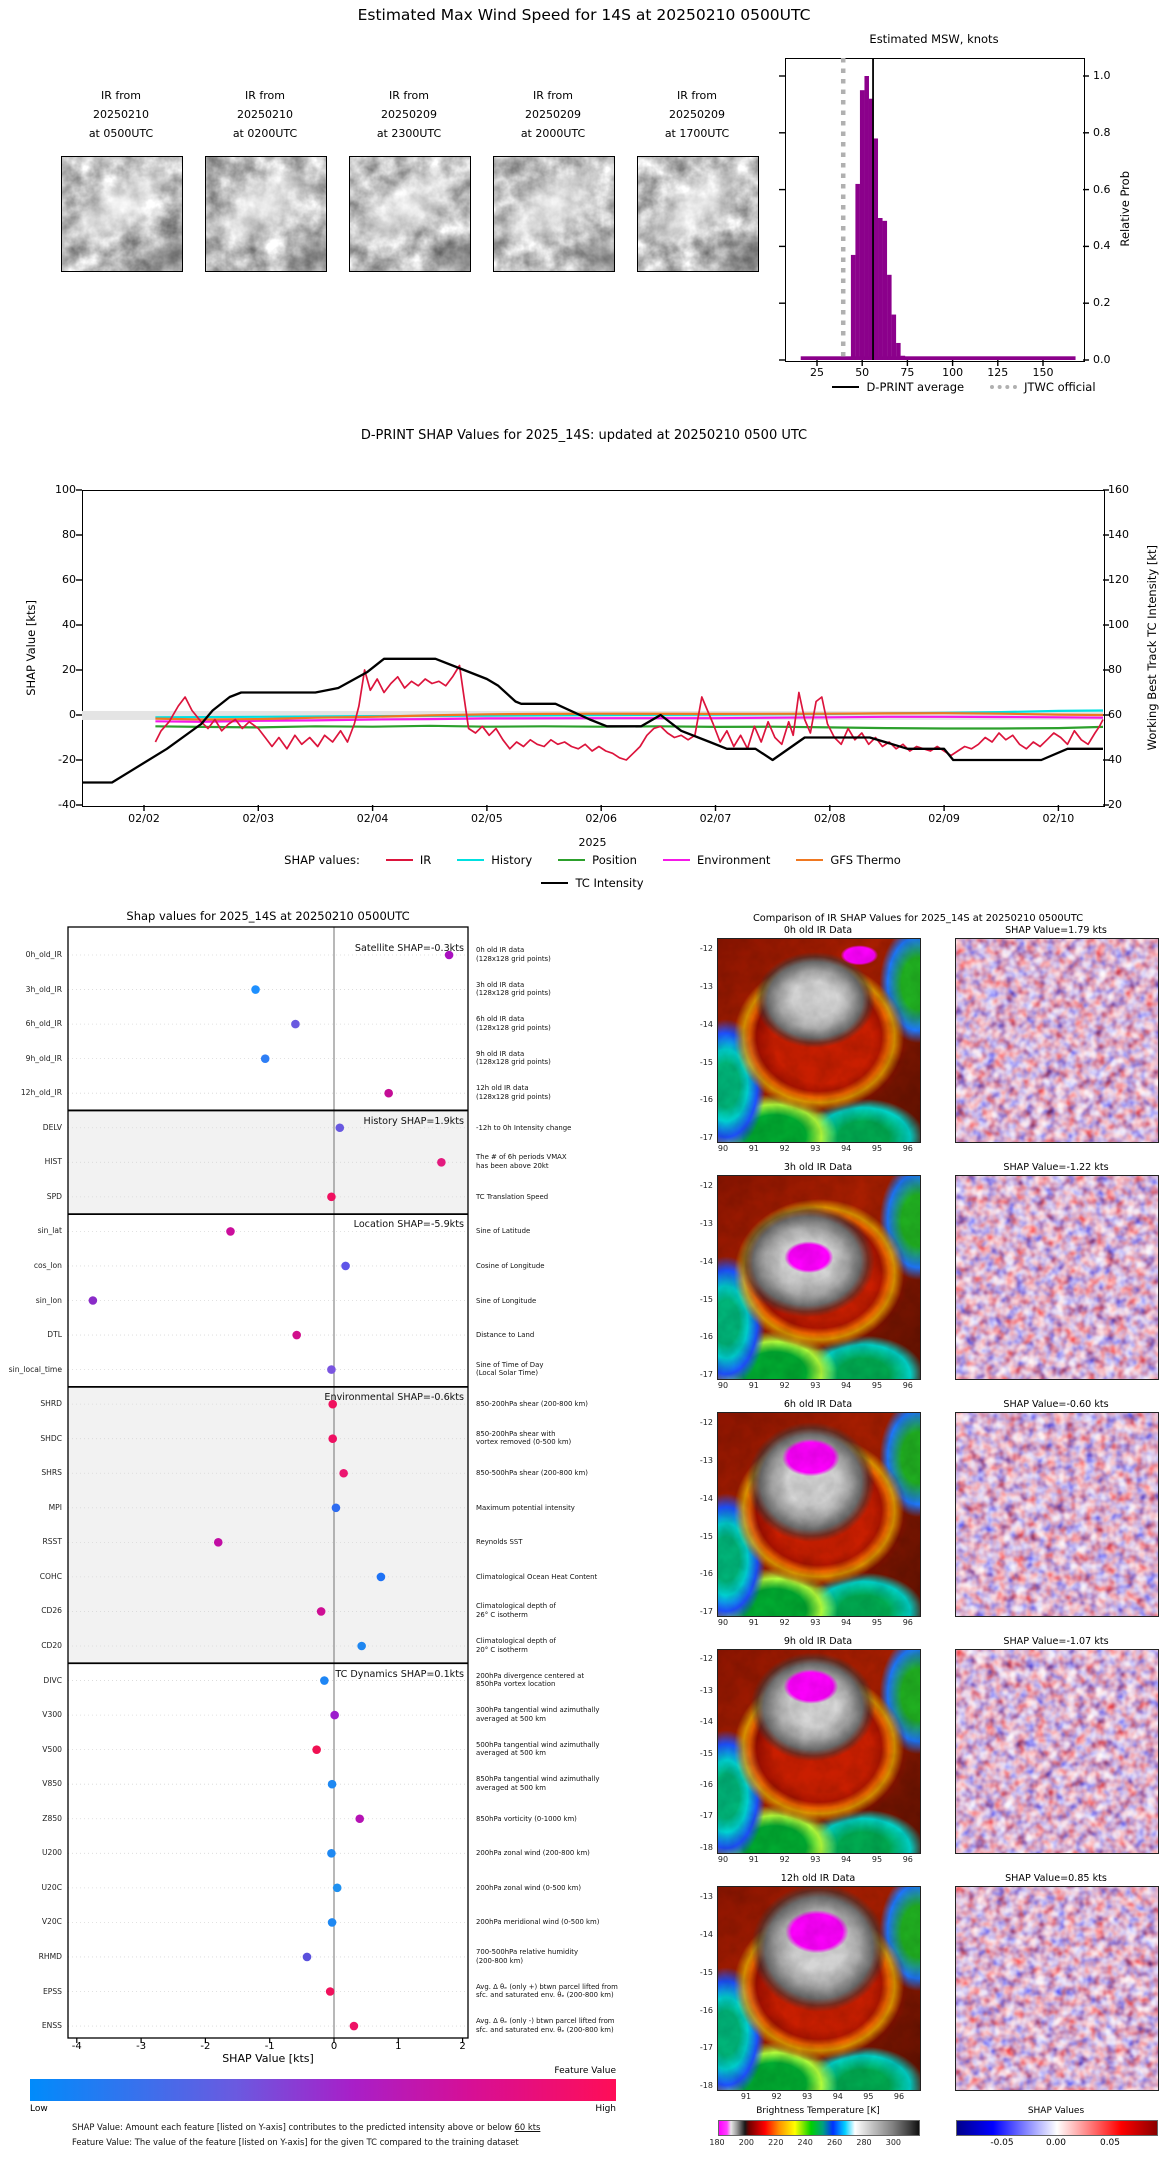 The width and height of the screenshot is (1168, 2158). I want to click on shap-row-desc-U200: 200hPa zonal wind (200-800 km), so click(533, 1853).